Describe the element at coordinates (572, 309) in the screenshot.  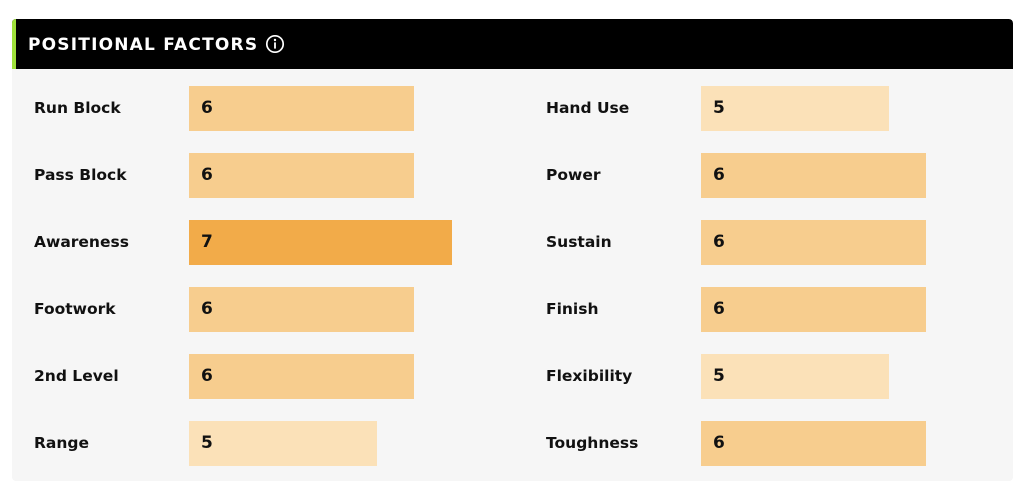
I see `factor-label: Finish` at that location.